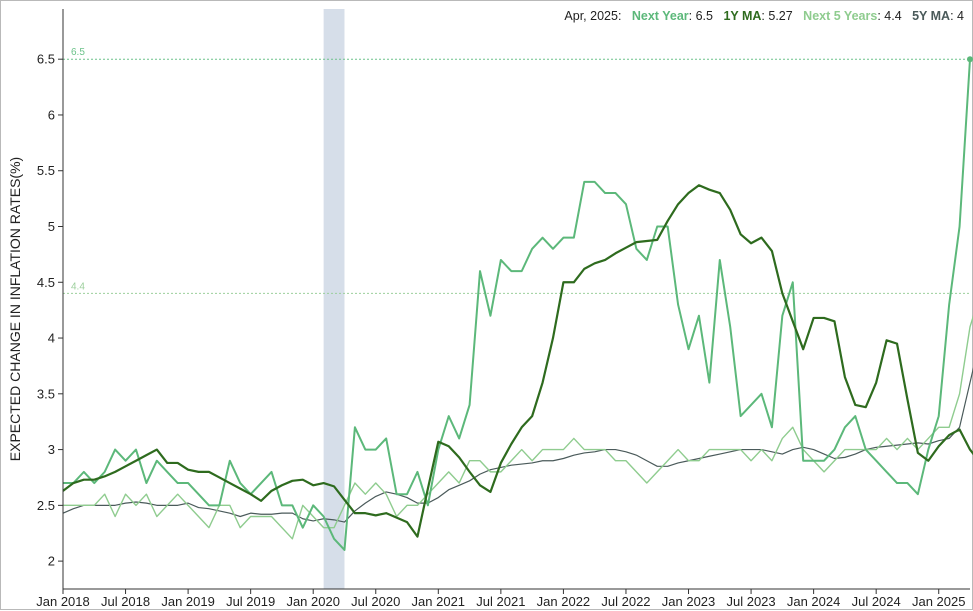 This screenshot has height=611, width=973. Describe the element at coordinates (78, 286) in the screenshot. I see `reference-line-label-1: 4.4` at that location.